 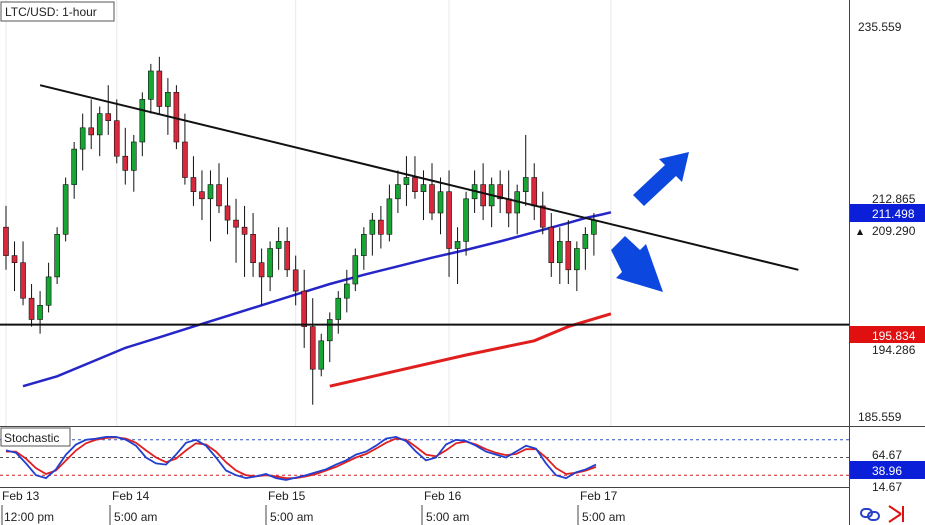 What do you see at coordinates (894, 199) in the screenshot?
I see `price-badge-top-value: 212.865` at bounding box center [894, 199].